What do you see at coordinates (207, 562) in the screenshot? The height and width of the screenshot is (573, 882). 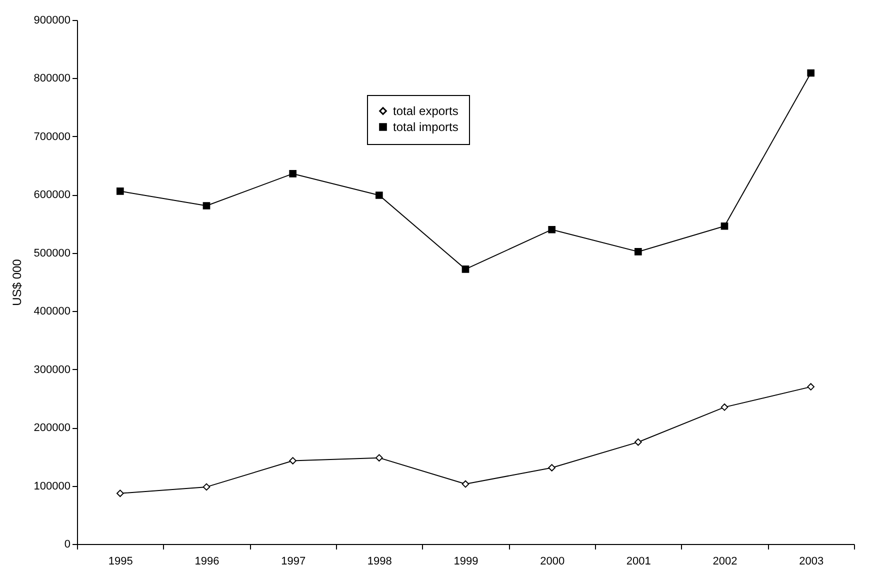 I see `x-tick-label: 1996` at bounding box center [207, 562].